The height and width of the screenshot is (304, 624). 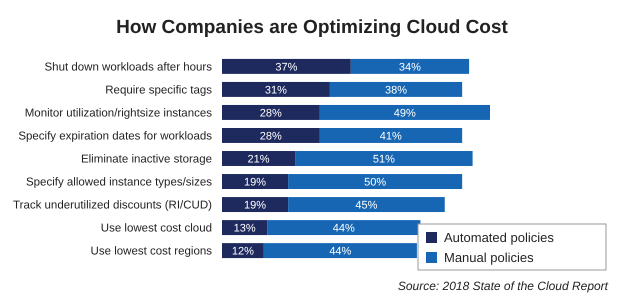 I want to click on y-tick-label: Use lowest cost cloud, so click(x=156, y=228).